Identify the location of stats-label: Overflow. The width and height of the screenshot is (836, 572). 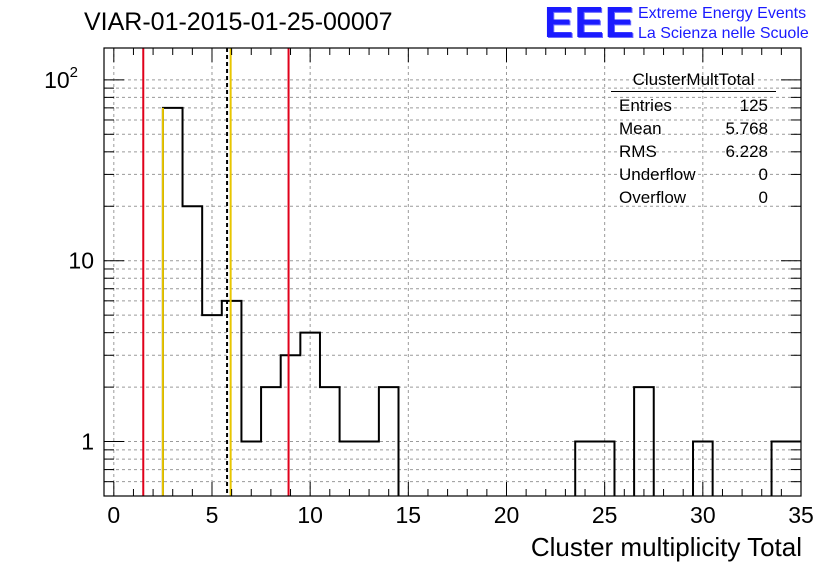
(653, 197).